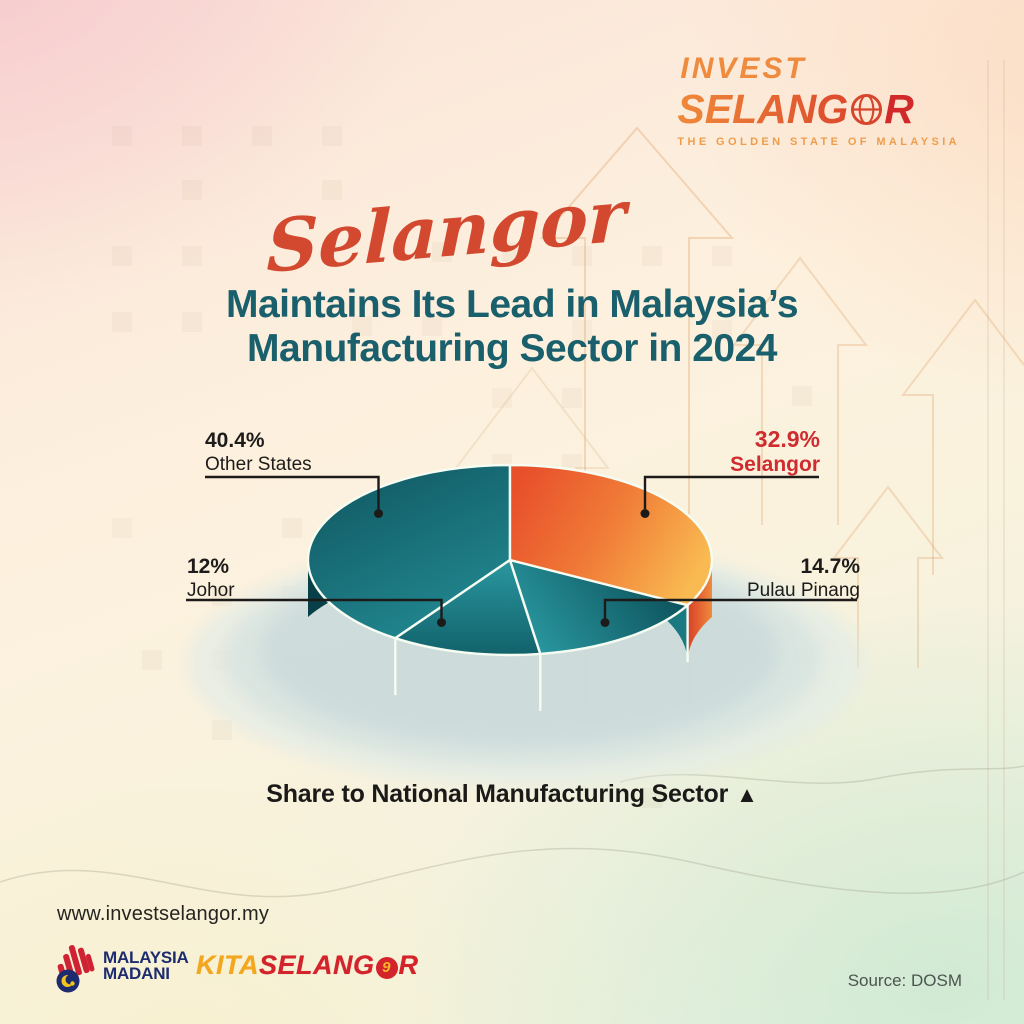 This screenshot has height=1024, width=1024. I want to click on website-url: www.investselangor.my, so click(163, 914).